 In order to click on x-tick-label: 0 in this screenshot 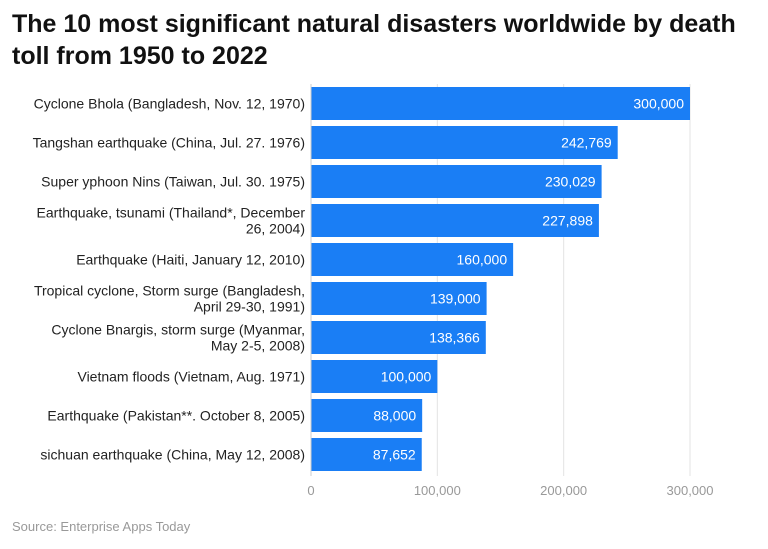, I will do `click(310, 490)`.